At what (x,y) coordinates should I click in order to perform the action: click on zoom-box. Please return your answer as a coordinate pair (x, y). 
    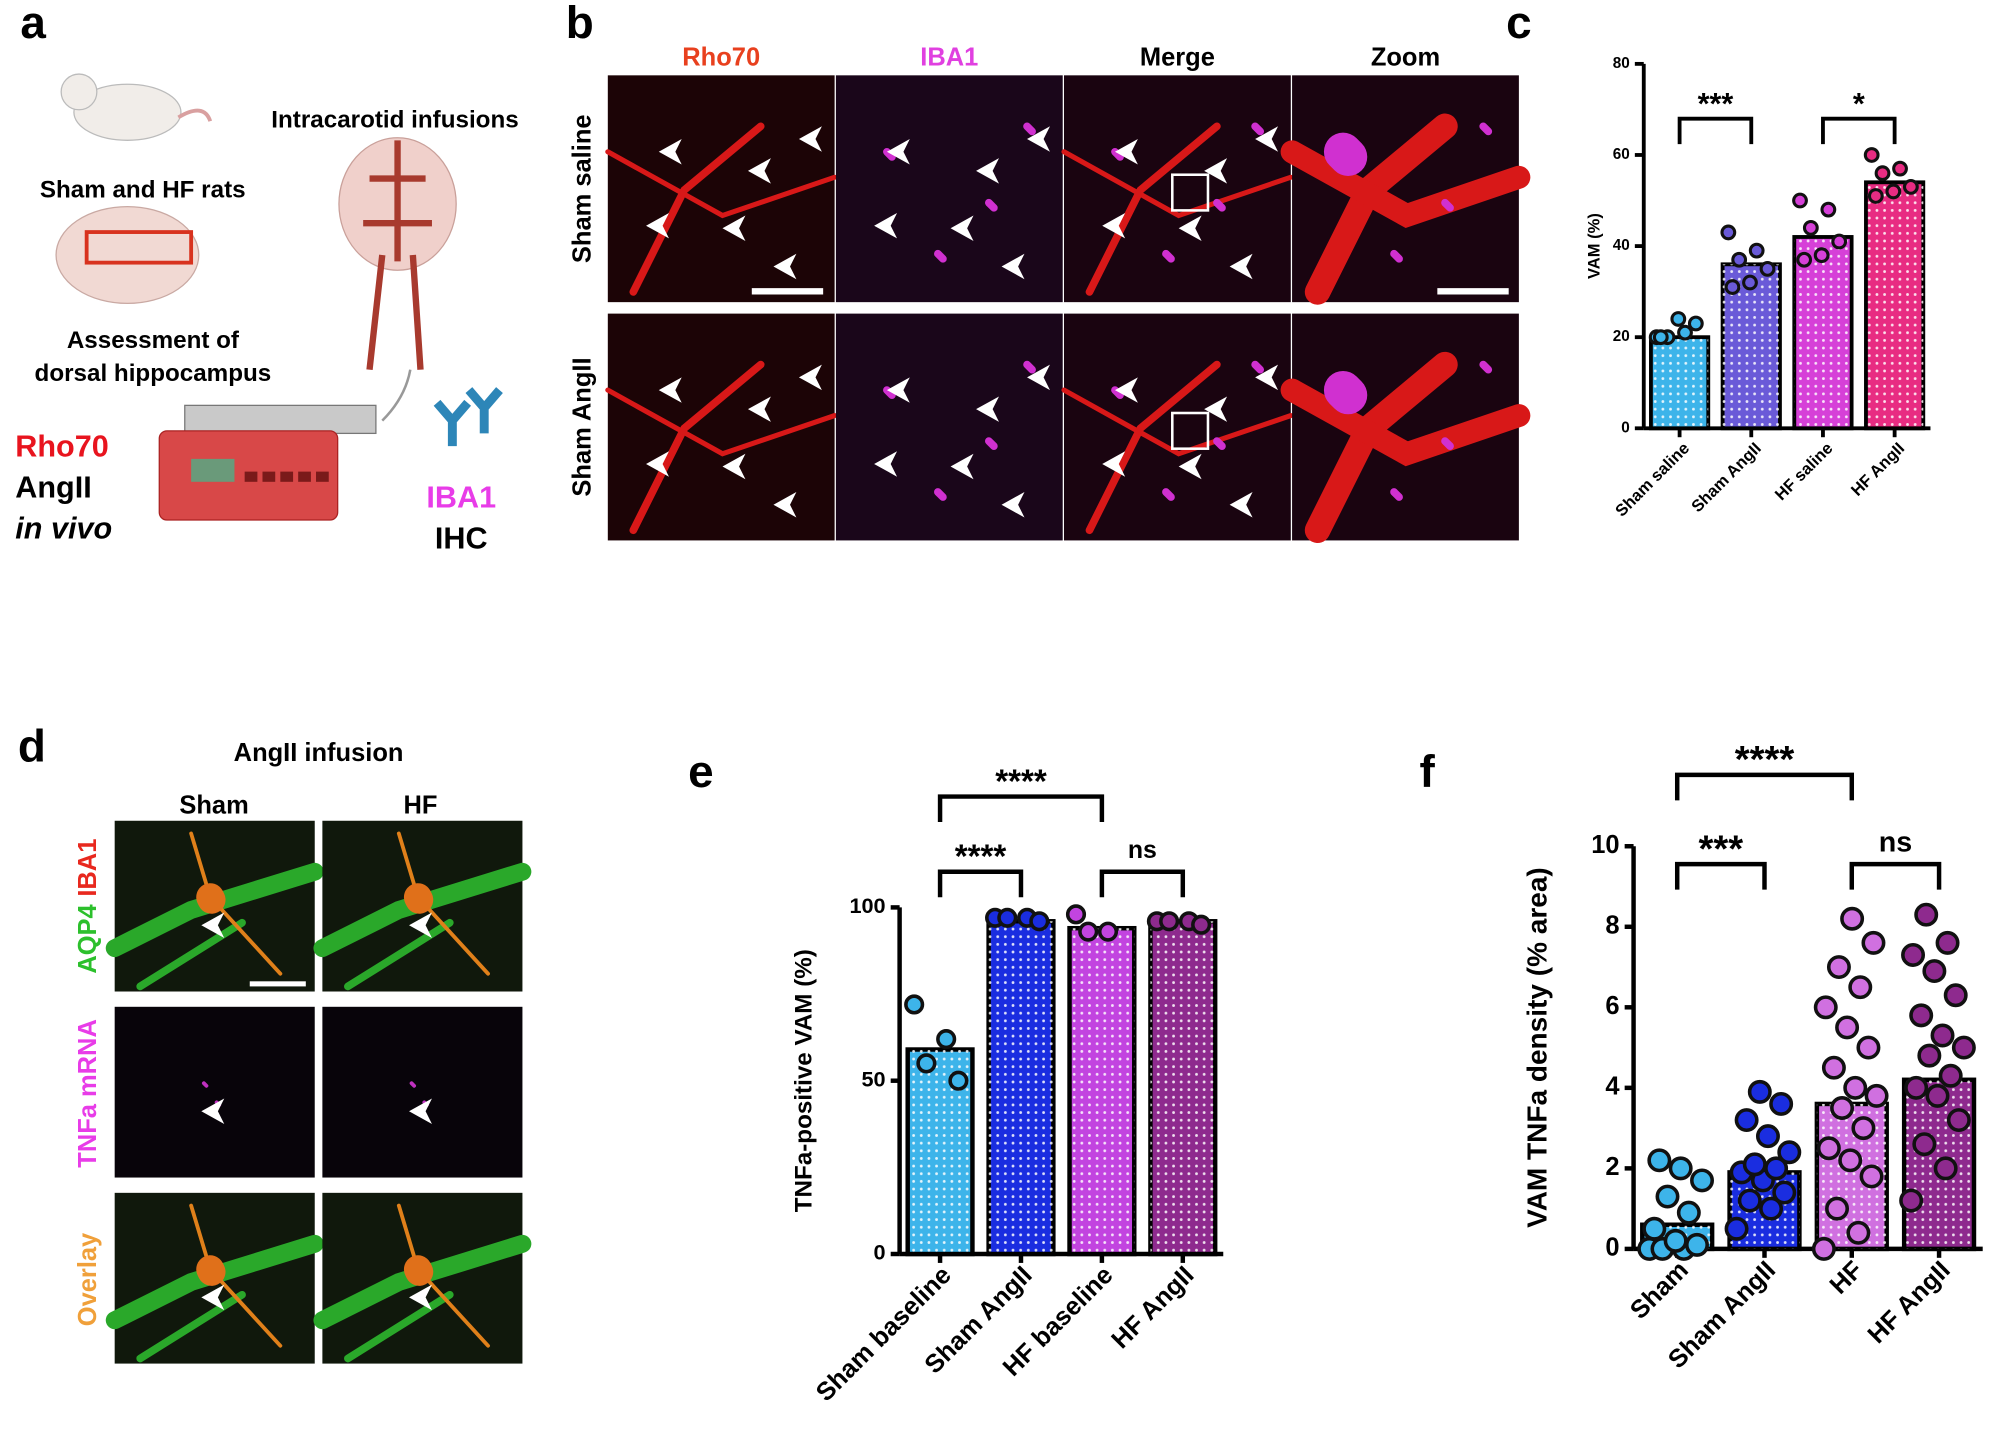
    Looking at the image, I should click on (1190, 192).